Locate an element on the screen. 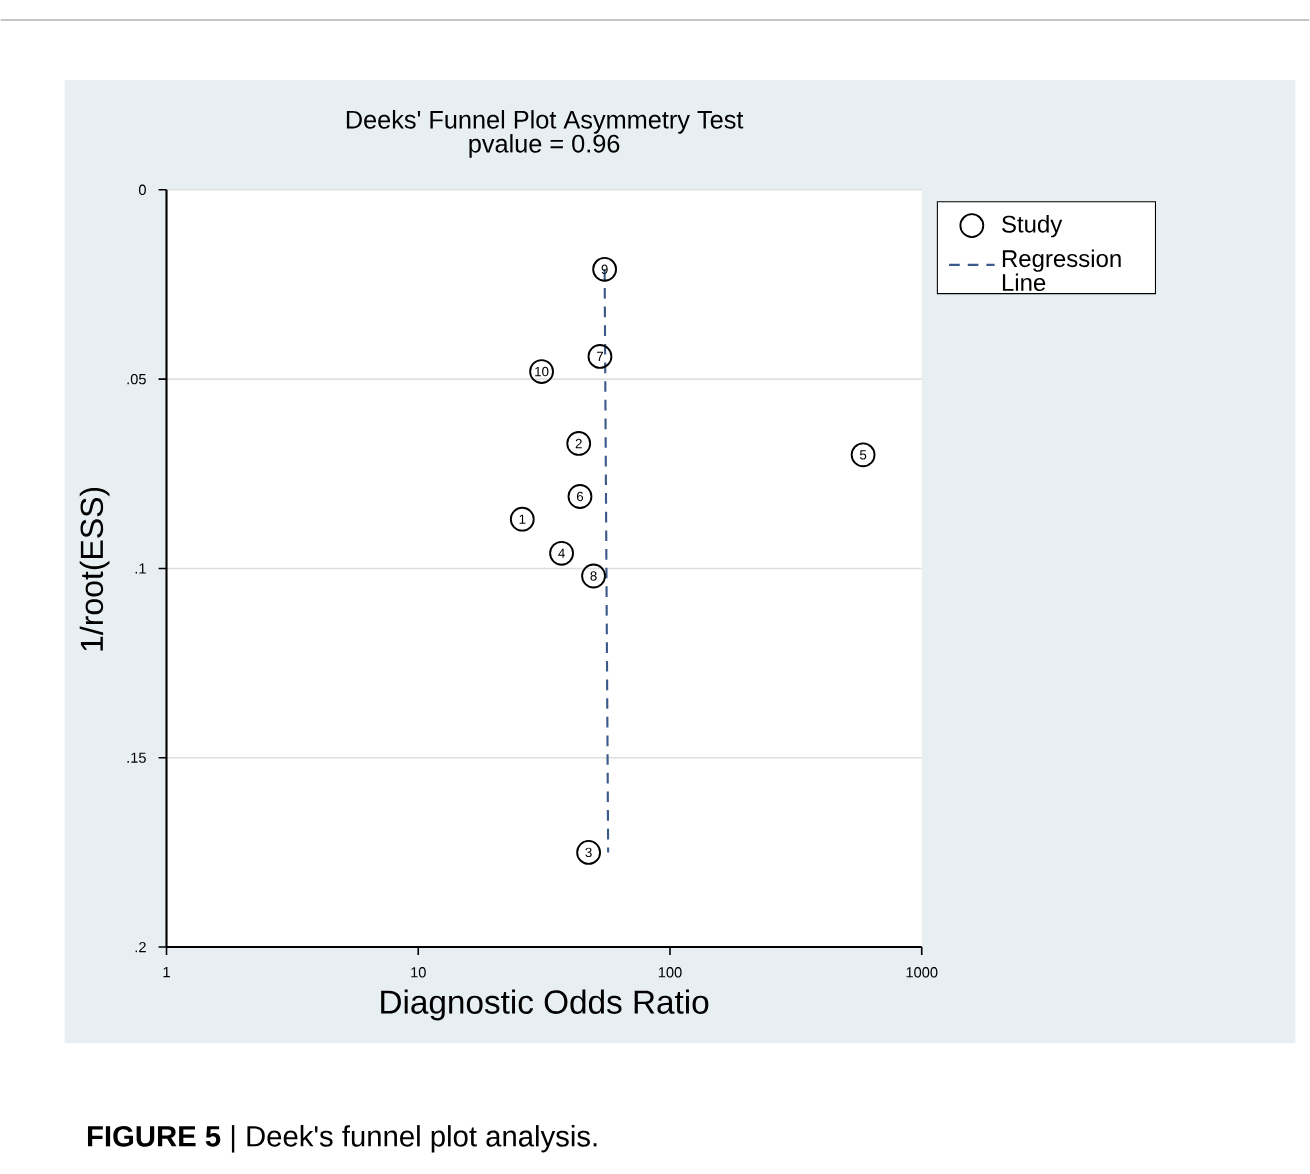  legend-label: Regression Line is located at coordinates (1061, 270).